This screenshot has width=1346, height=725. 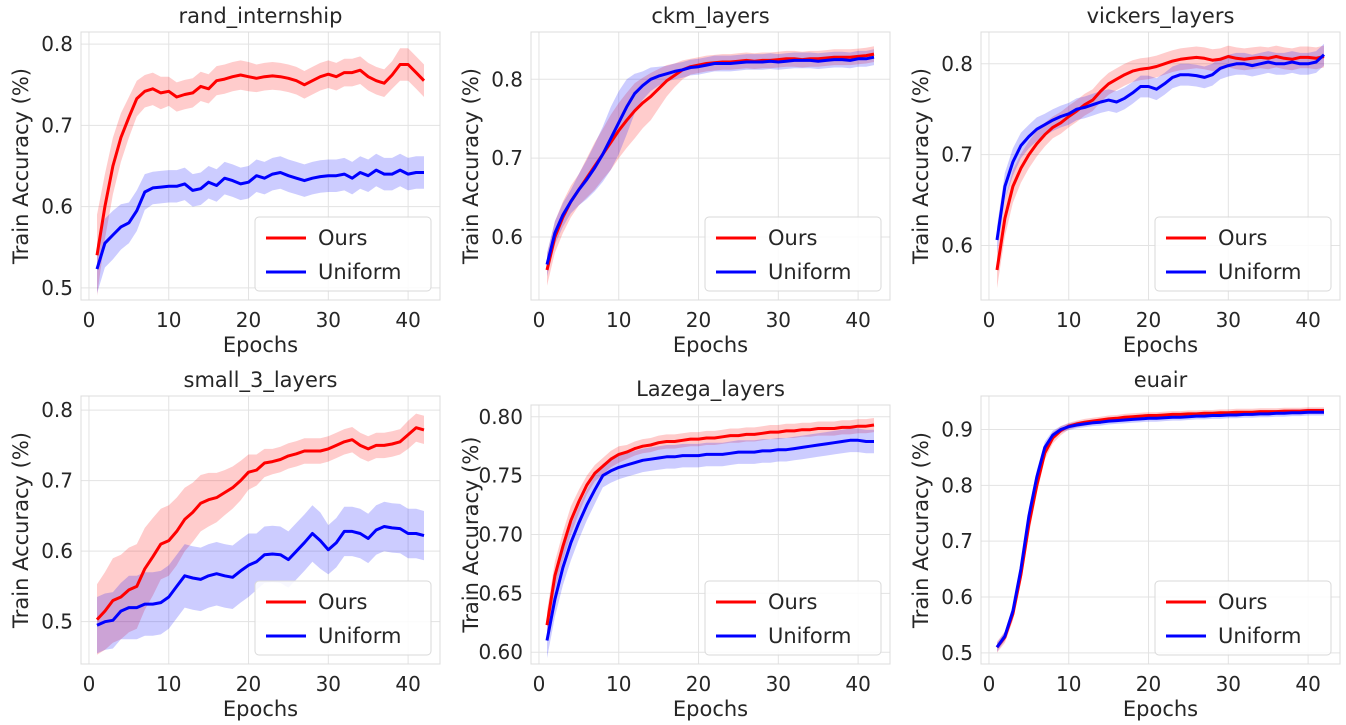 I want to click on y-tick-label: 0.75, so click(x=500, y=476).